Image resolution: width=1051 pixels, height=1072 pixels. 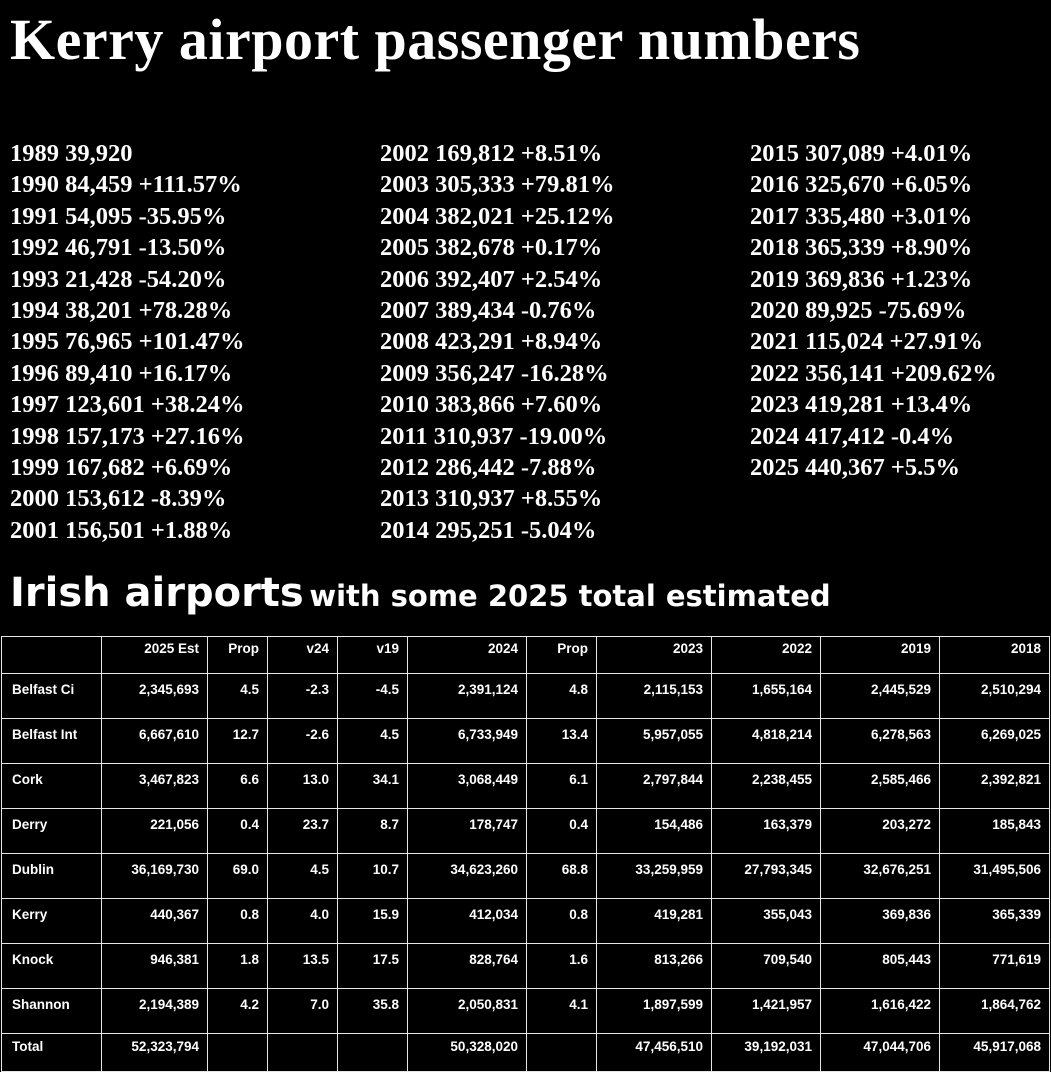 What do you see at coordinates (861, 216) in the screenshot?
I see `year-entry: 2017 335,480 +3.01%` at bounding box center [861, 216].